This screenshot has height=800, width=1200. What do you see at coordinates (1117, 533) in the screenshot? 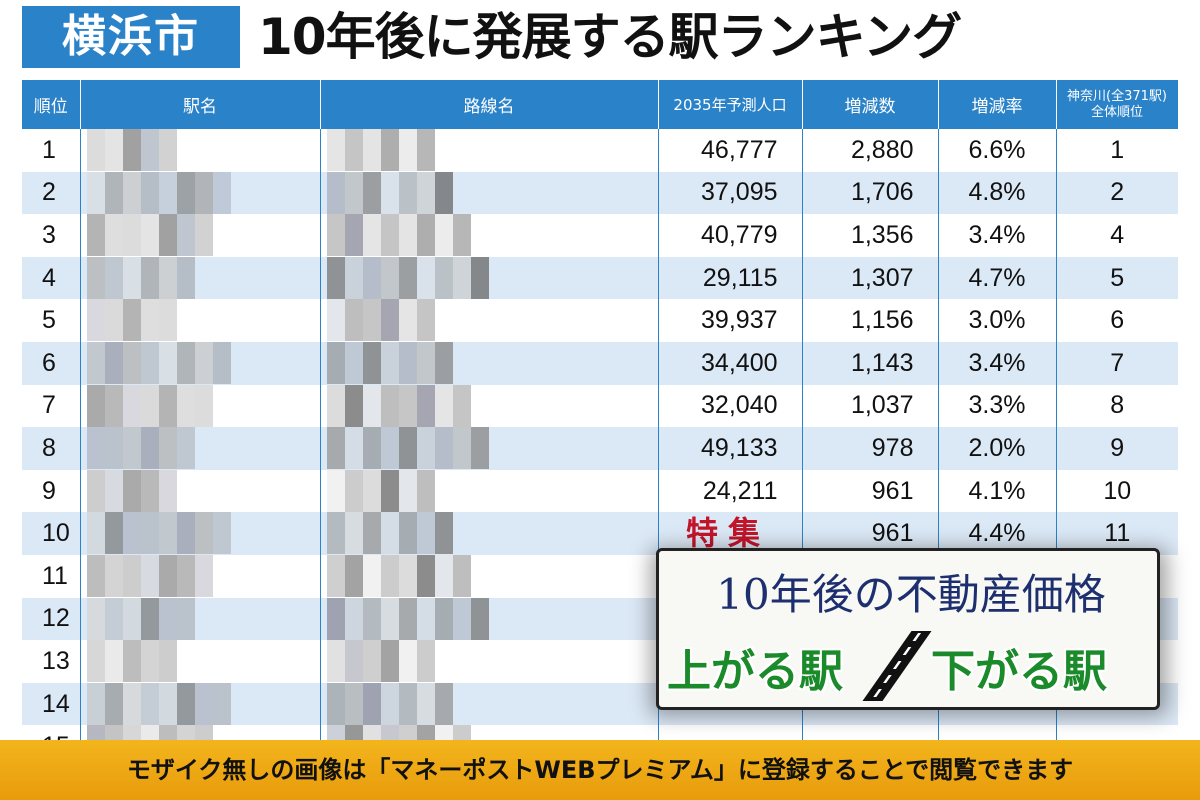
I see `cell-overall: 11` at bounding box center [1117, 533].